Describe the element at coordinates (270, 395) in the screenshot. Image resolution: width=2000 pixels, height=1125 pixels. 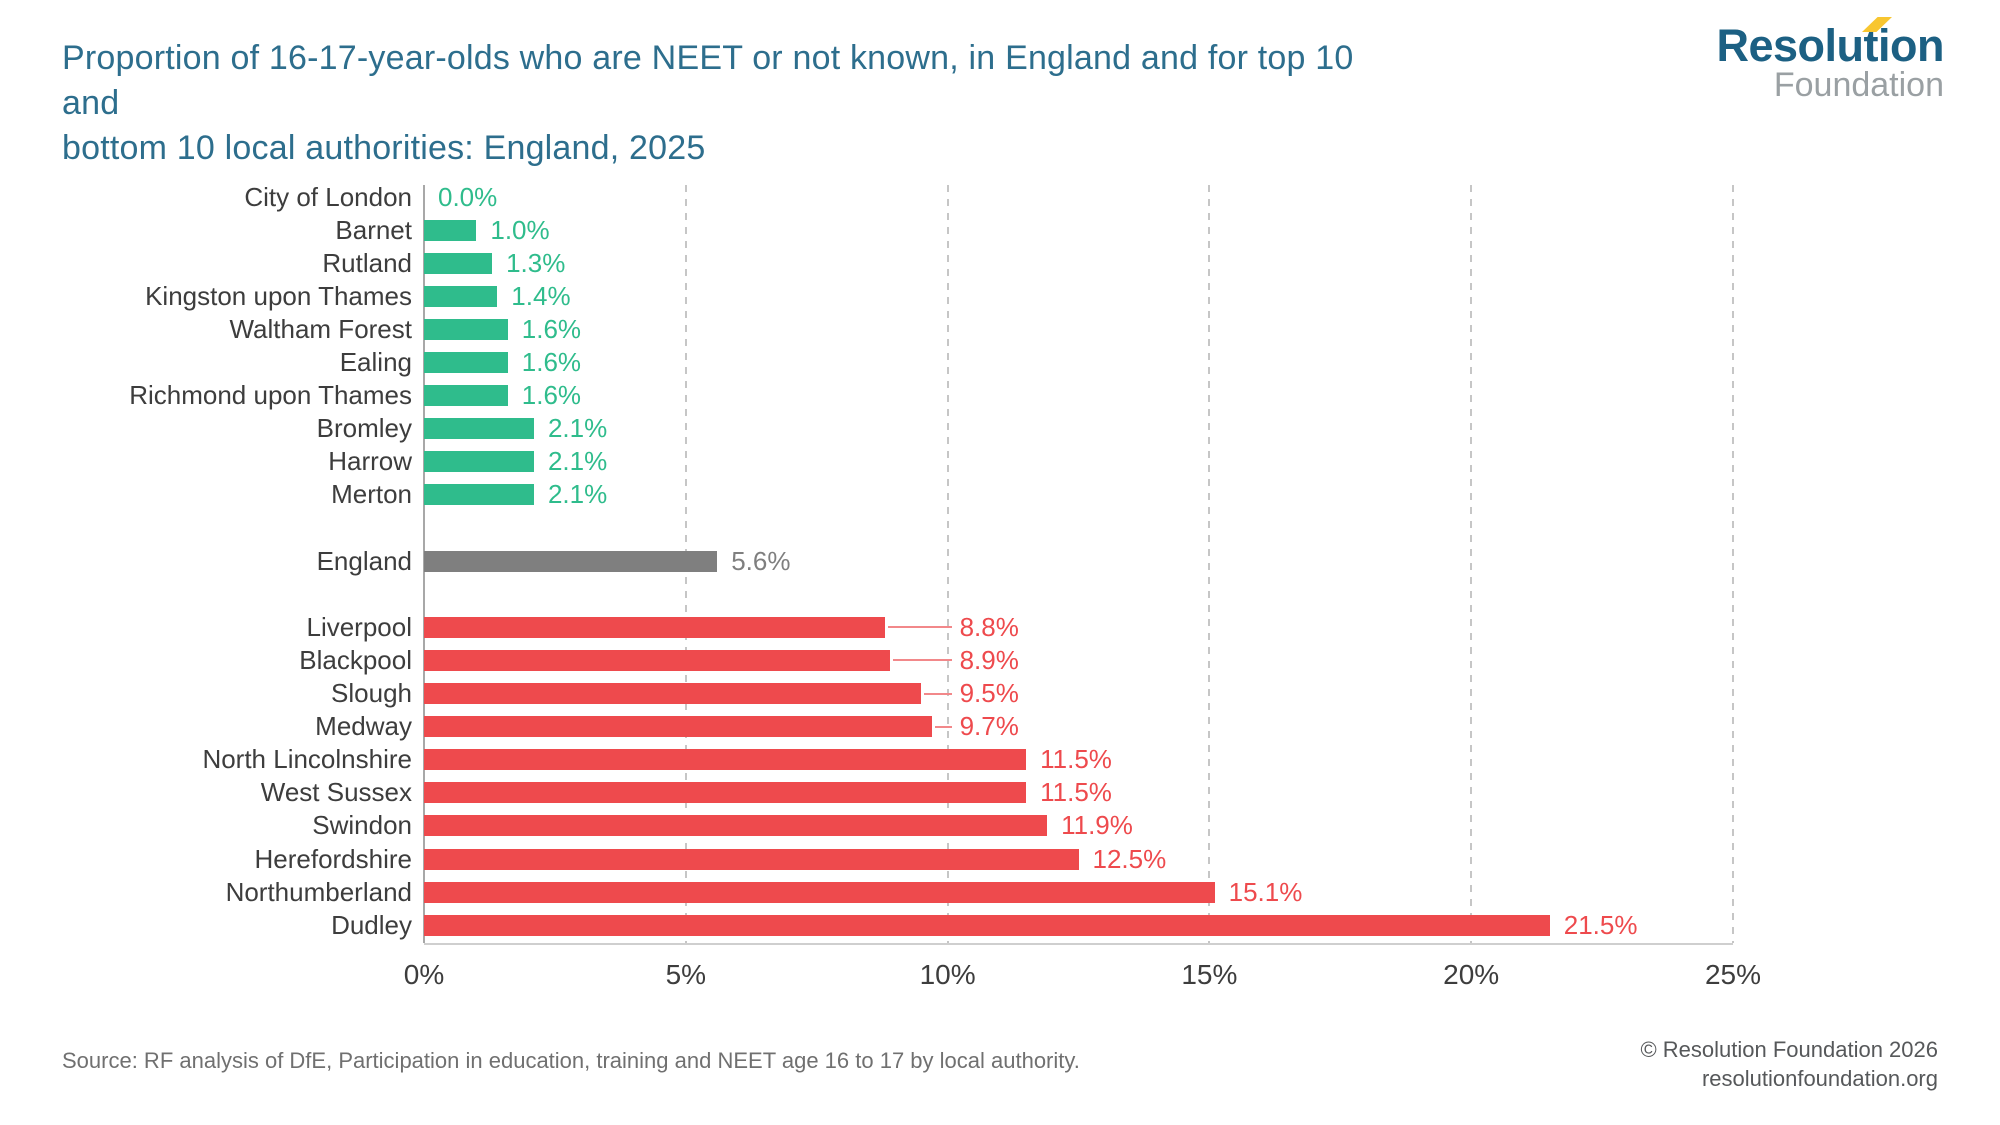
I see `category-label: Richmond upon Thames` at that location.